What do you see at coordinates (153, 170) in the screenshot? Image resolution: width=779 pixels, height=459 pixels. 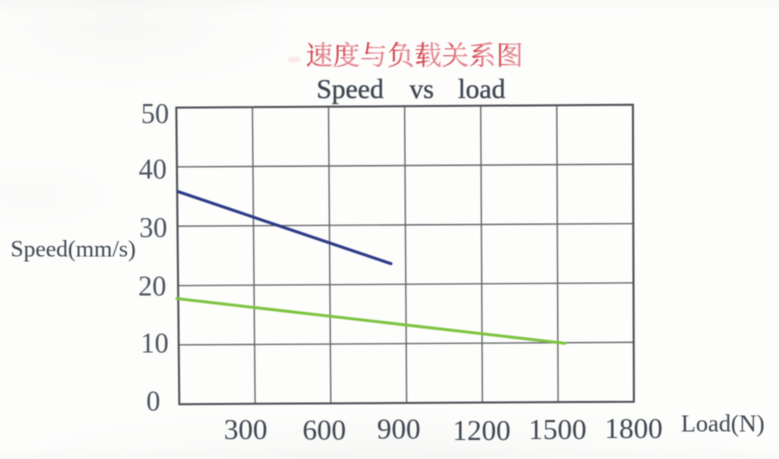 I see `svg-text: 40` at bounding box center [153, 170].